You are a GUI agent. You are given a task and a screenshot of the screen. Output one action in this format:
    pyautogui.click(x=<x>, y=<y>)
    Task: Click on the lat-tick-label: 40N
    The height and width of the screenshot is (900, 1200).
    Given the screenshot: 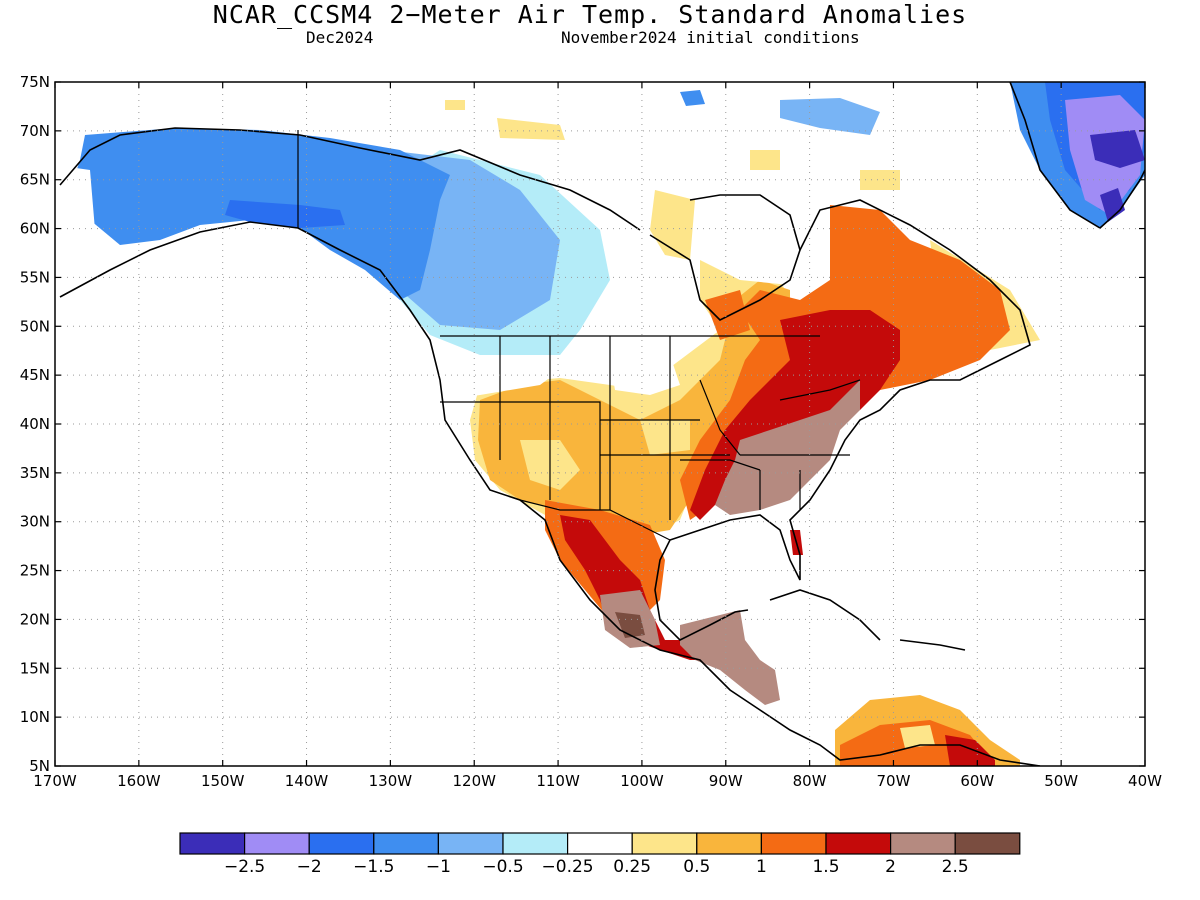 What is the action you would take?
    pyautogui.click(x=35, y=424)
    